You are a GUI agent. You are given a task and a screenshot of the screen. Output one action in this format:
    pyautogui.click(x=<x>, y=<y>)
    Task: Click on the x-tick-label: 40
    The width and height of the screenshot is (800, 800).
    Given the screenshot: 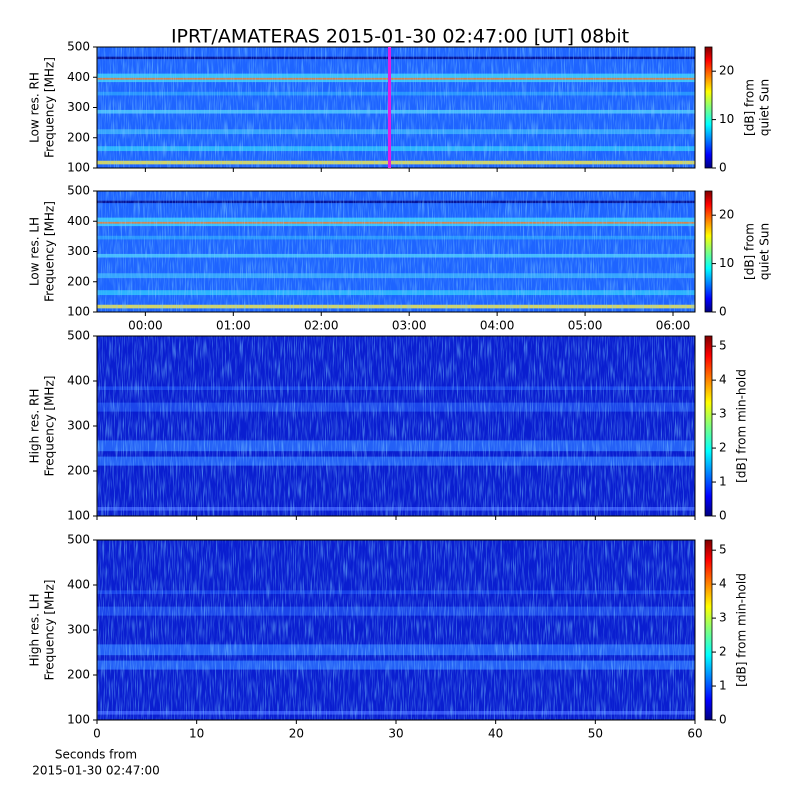 What is the action you would take?
    pyautogui.click(x=495, y=734)
    